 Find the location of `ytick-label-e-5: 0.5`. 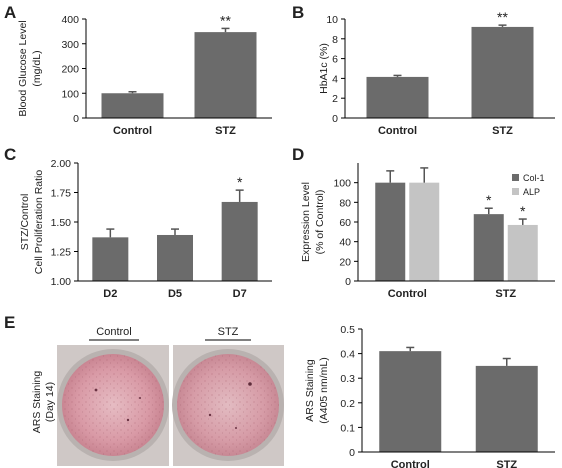

ytick-label-e-5: 0.5 is located at coordinates (347, 330).